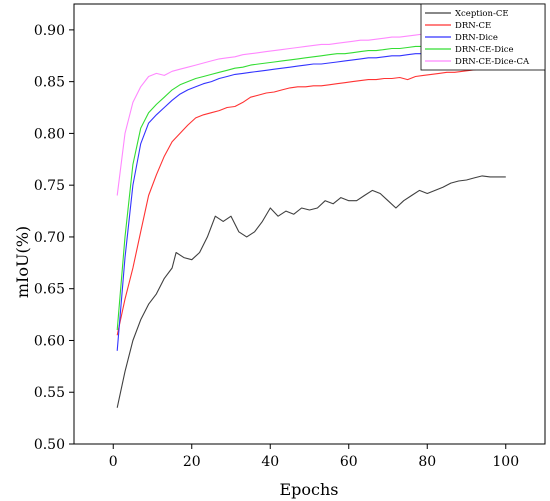  What do you see at coordinates (49, 445) in the screenshot?
I see `y-tick-label: 0.50` at bounding box center [49, 445].